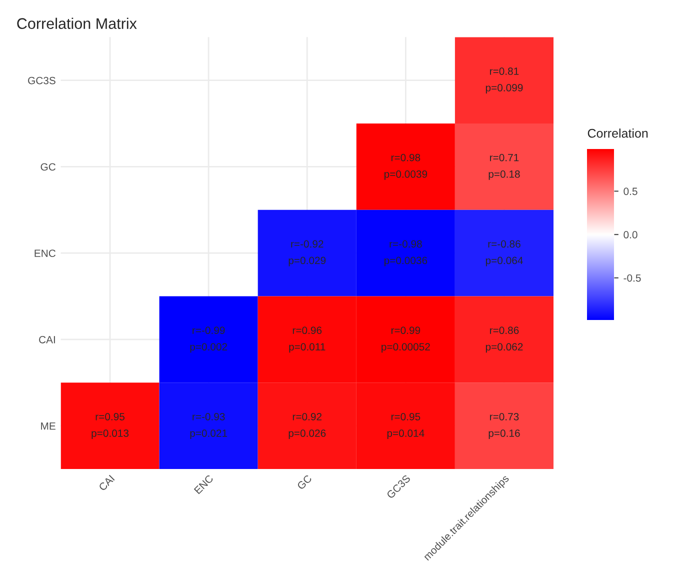  Describe the element at coordinates (406, 167) in the screenshot. I see `data-label: r=0.98 p=0.0039` at that location.